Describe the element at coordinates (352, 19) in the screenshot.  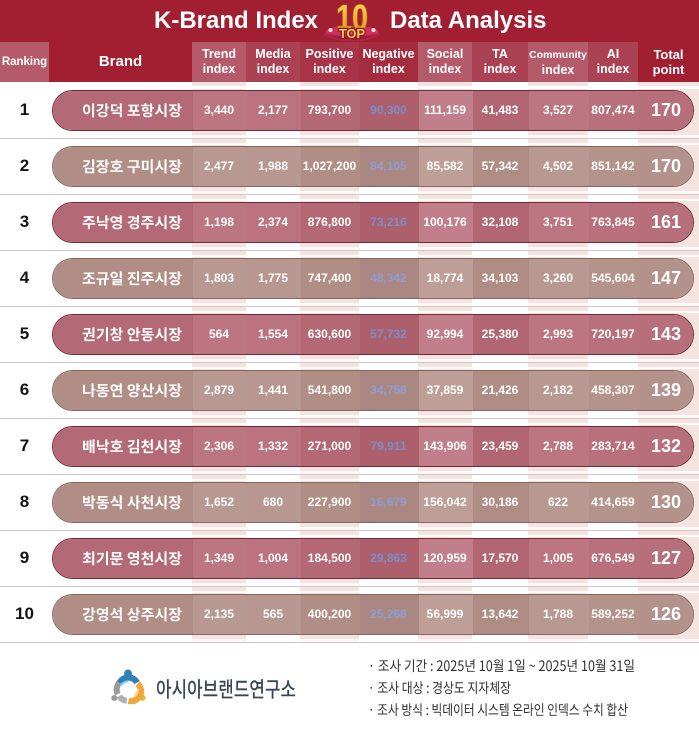
I see `svg-text: 10` at that location.